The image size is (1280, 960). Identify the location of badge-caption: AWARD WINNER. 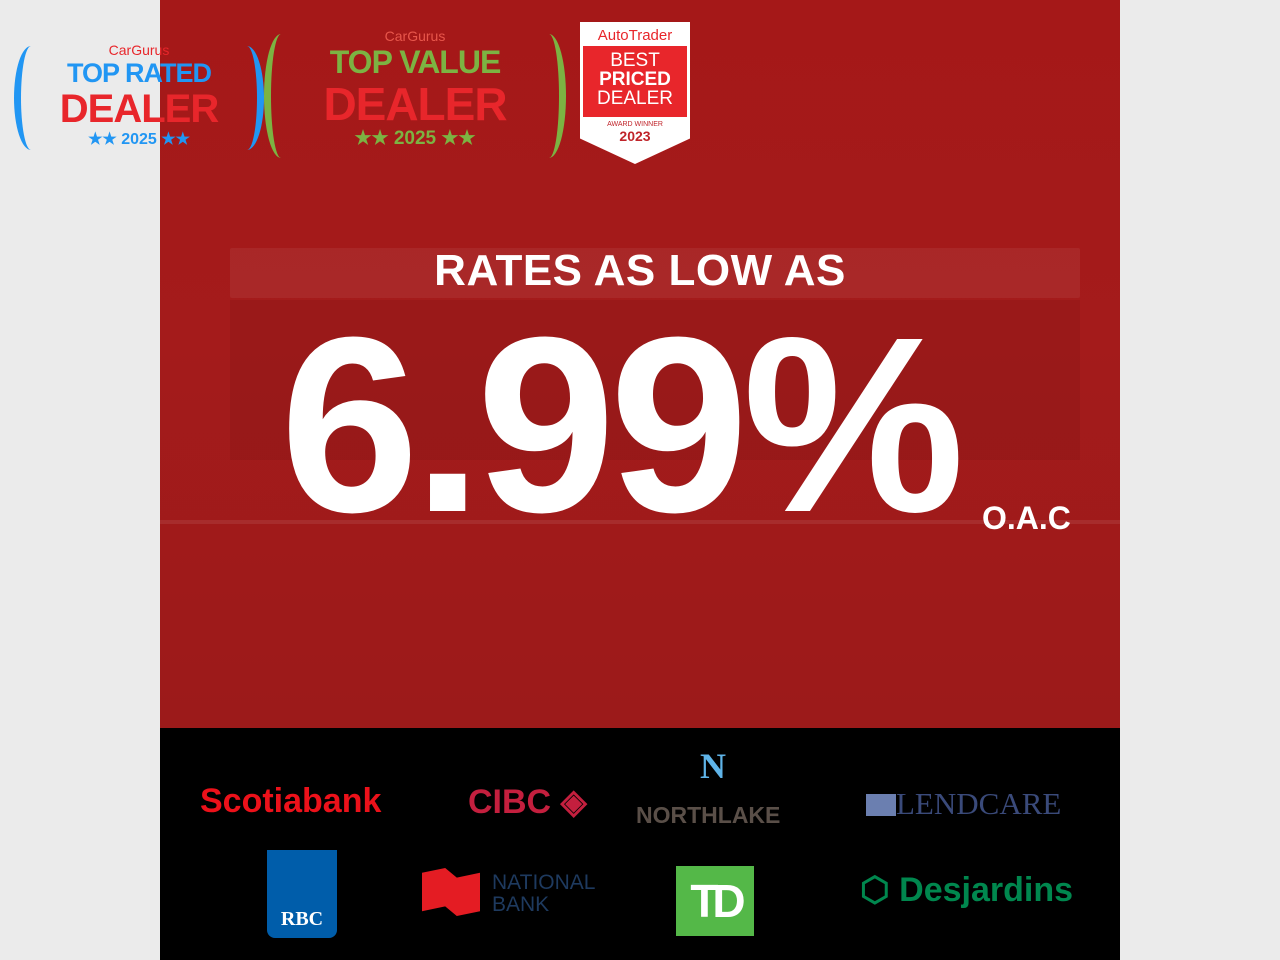
(635, 124).